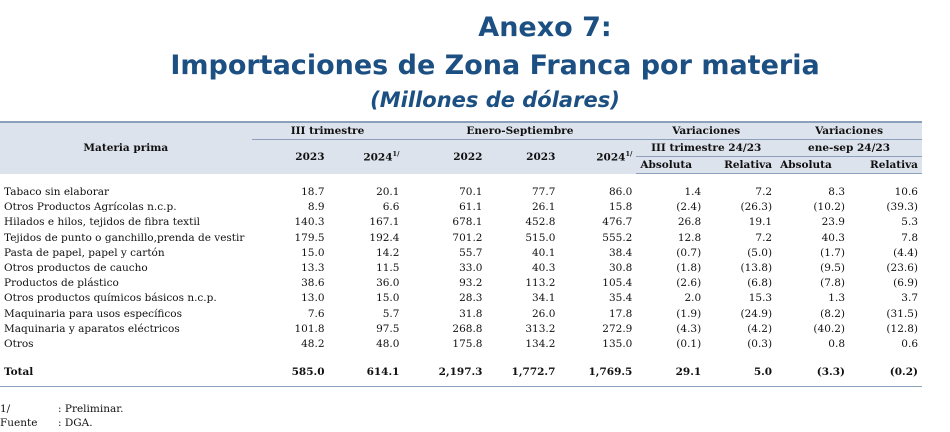 Image resolution: width=950 pixels, height=432 pixels. What do you see at coordinates (471, 207) in the screenshot?
I see `value-cell: 61.1` at bounding box center [471, 207].